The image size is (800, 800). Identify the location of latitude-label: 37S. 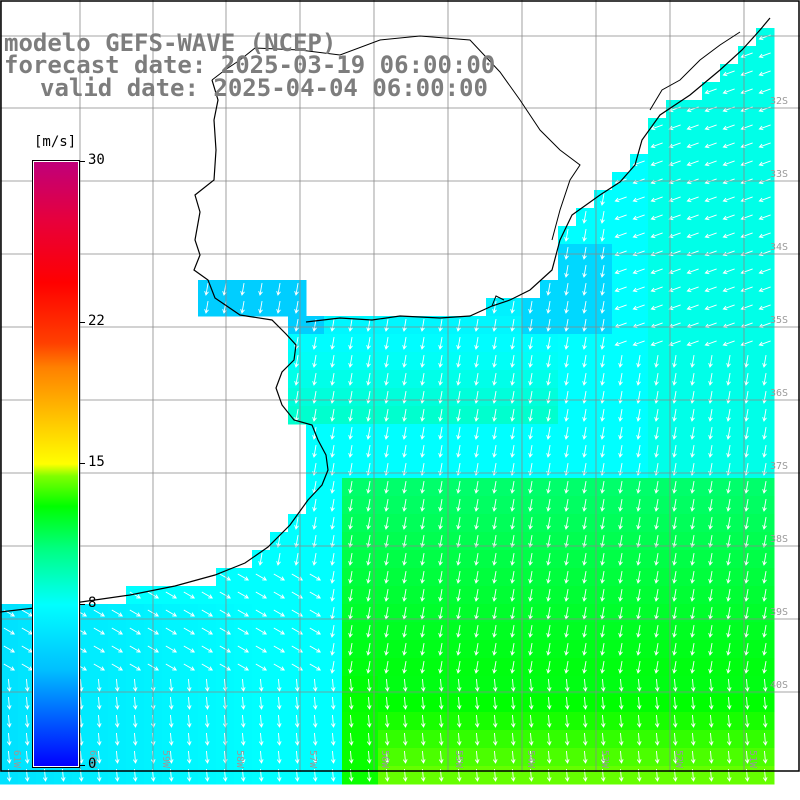
(779, 466).